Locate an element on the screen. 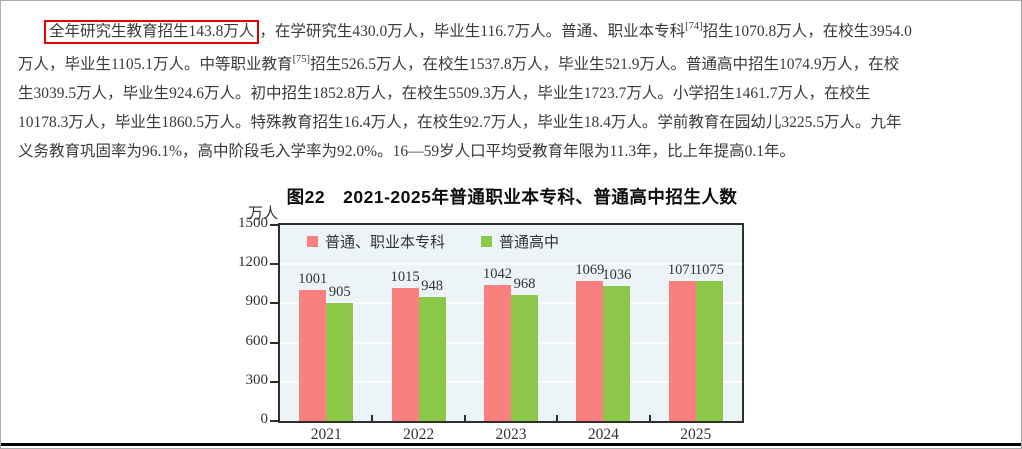 The width and height of the screenshot is (1022, 449). bar-column: 1001 is located at coordinates (313, 346).